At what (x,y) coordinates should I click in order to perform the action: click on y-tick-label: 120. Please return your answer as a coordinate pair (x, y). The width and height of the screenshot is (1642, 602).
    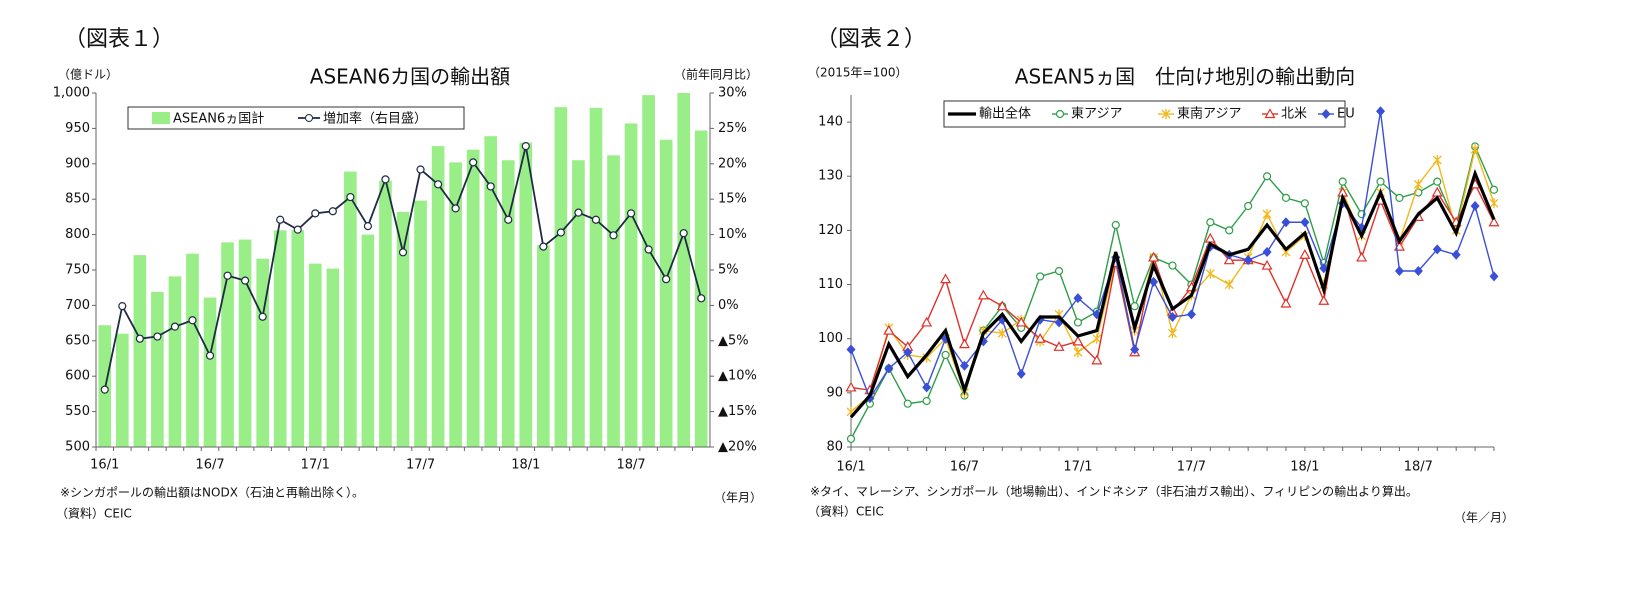
    Looking at the image, I should click on (830, 230).